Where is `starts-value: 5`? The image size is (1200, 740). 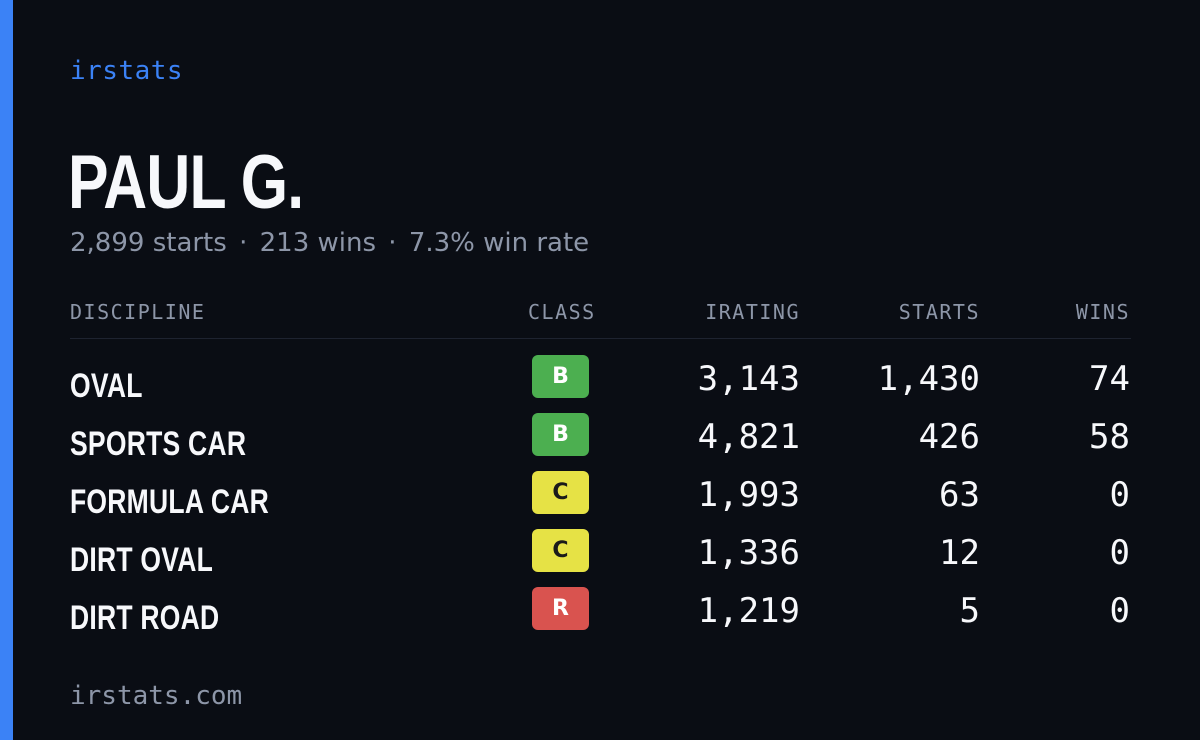
starts-value: 5 is located at coordinates (969, 611).